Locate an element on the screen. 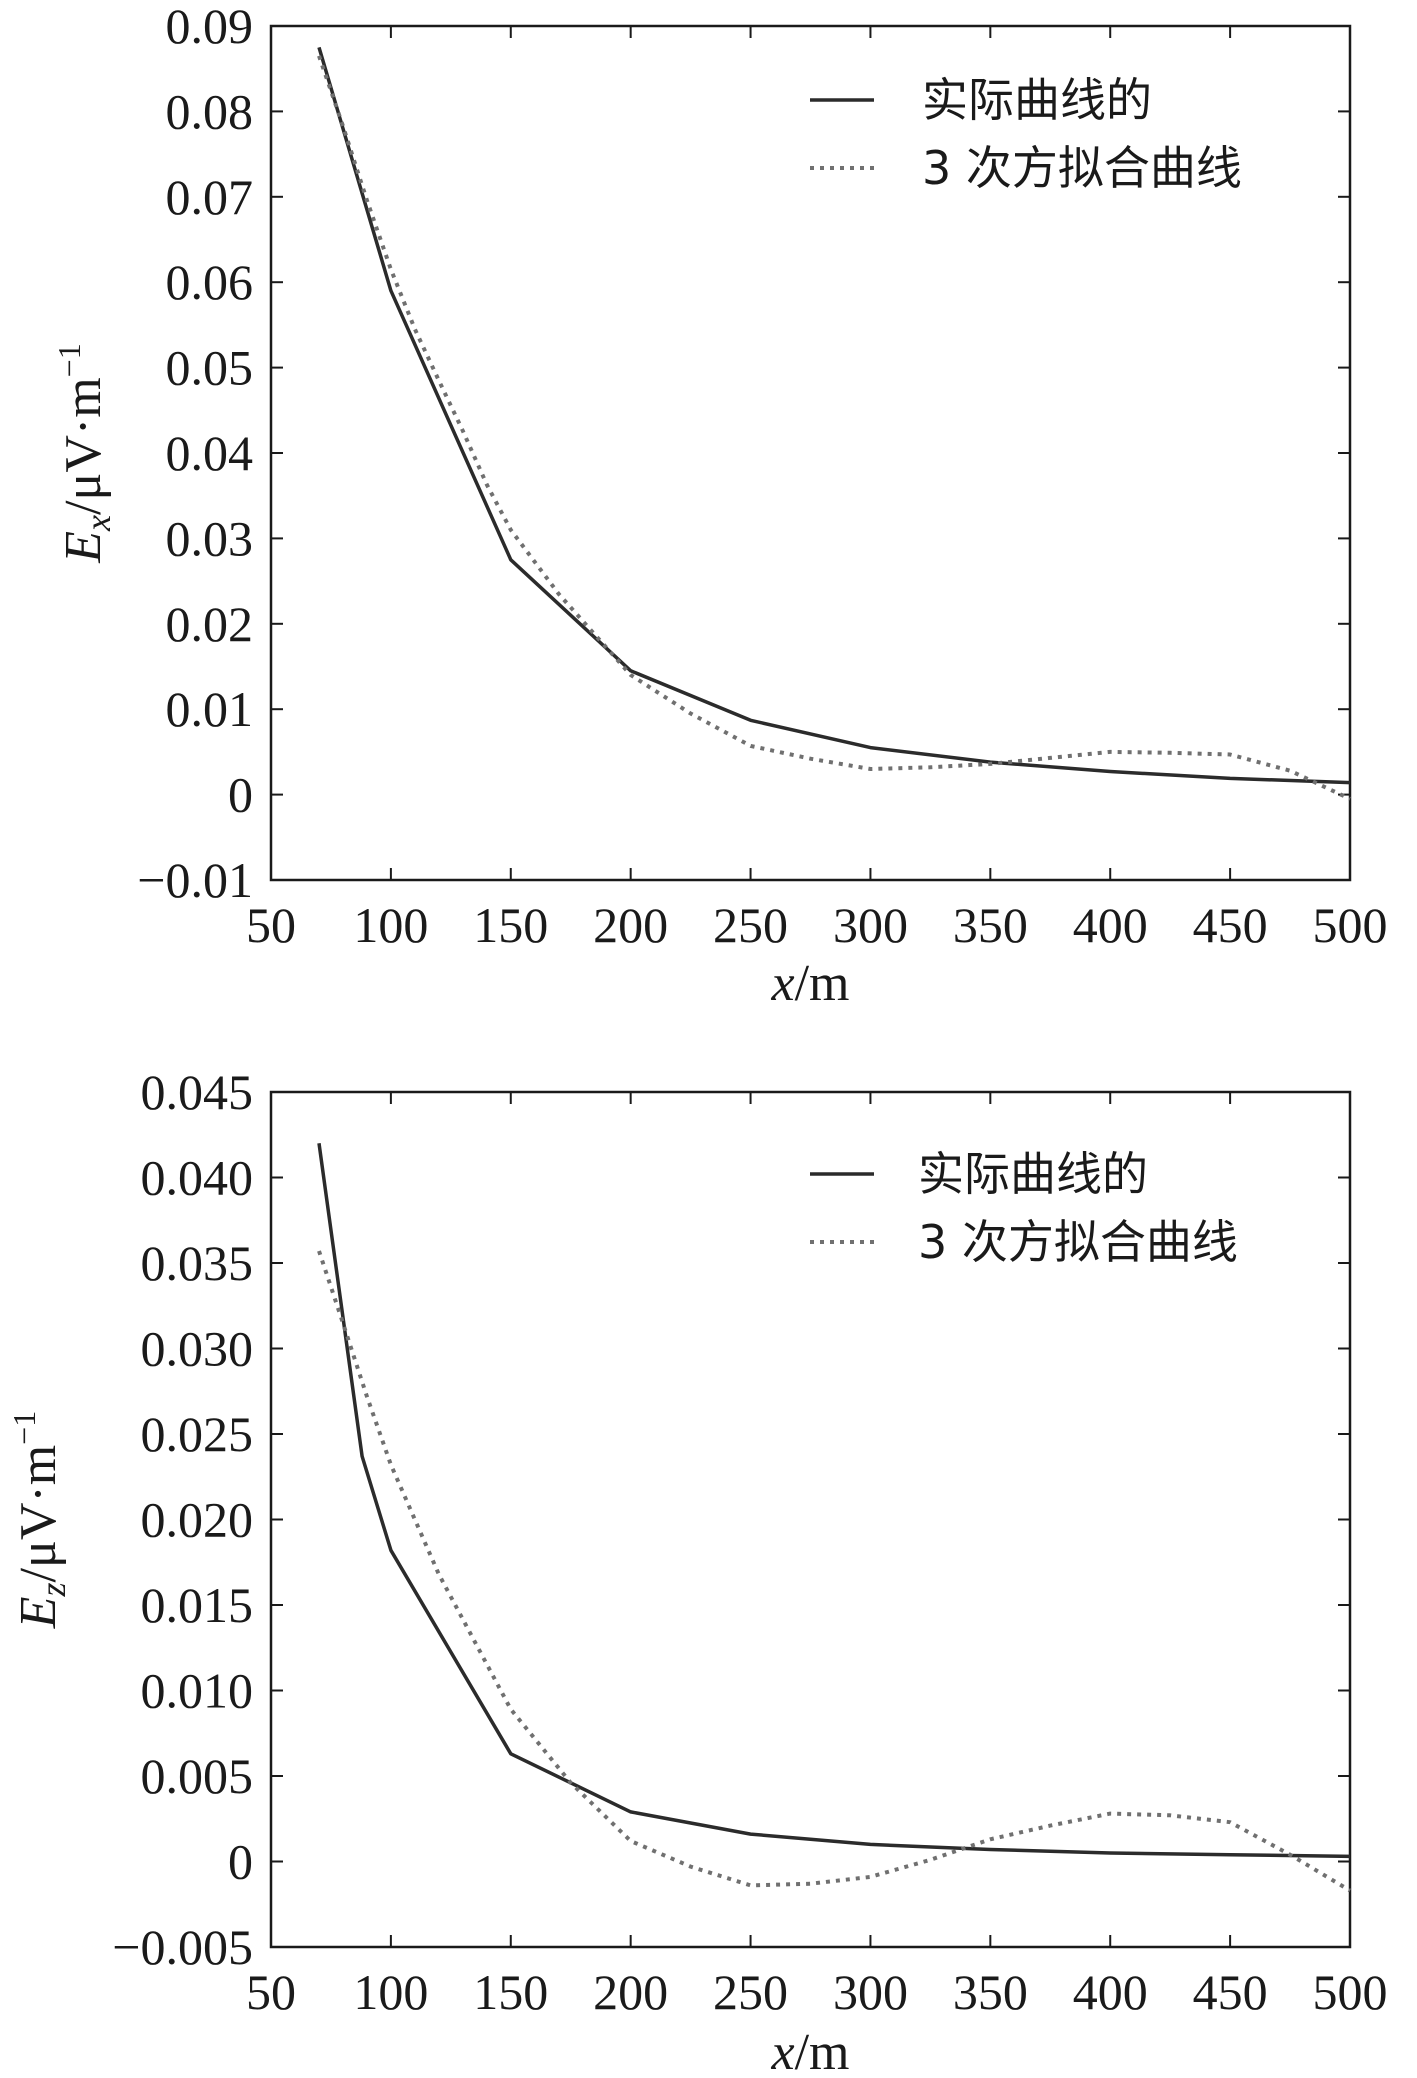 The image size is (1417, 2078). y-tick-label: 0.02 is located at coordinates (210, 624).